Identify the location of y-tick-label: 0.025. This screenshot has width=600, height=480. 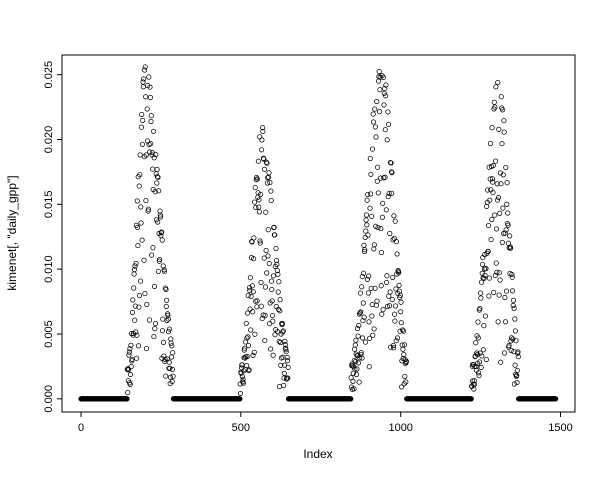
(49, 75).